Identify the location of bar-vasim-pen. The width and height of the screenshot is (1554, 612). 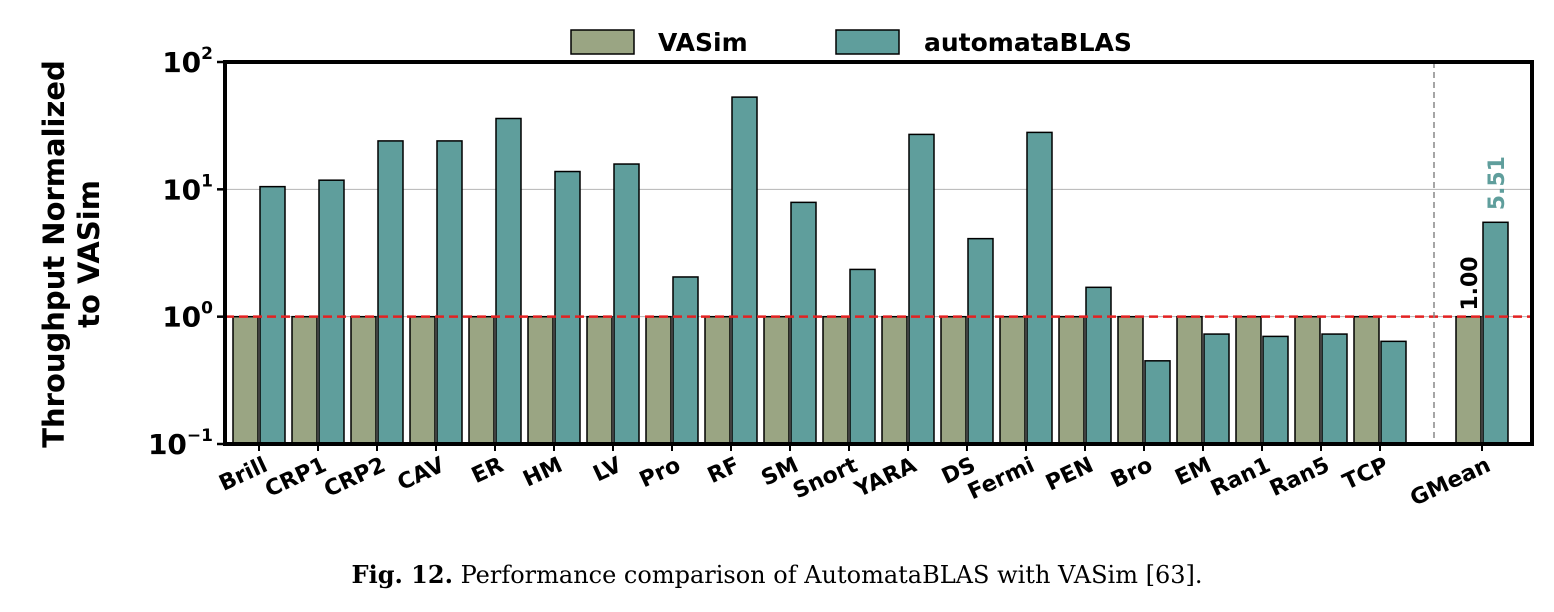
(1071, 380).